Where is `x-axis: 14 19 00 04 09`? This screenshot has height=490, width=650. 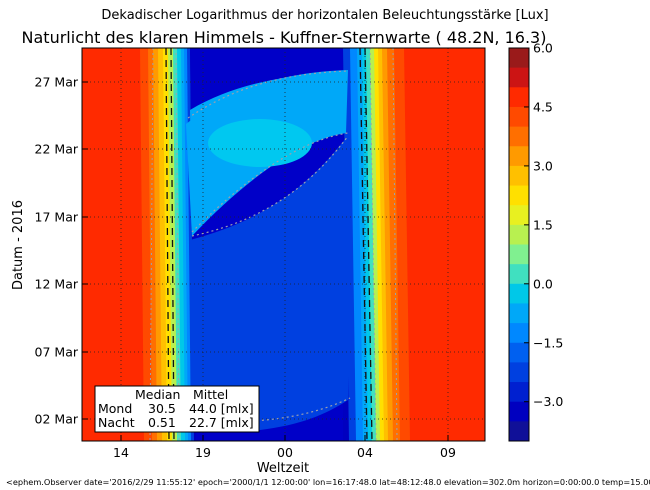
x-axis: 14 19 00 04 09 is located at coordinates (284, 447).